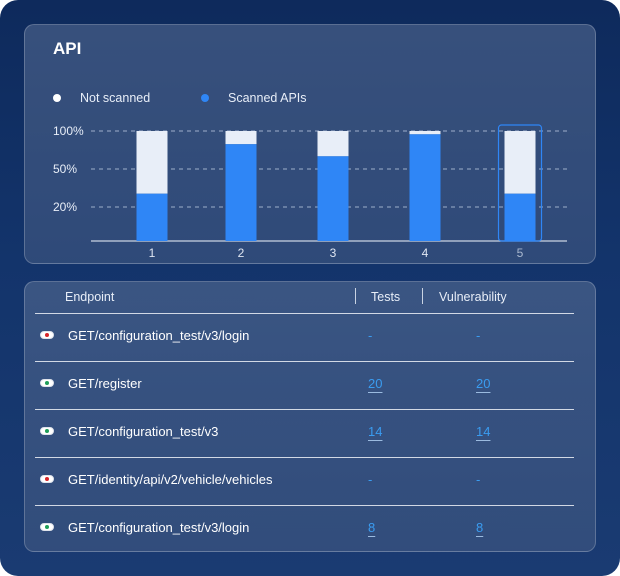 The image size is (620, 576). I want to click on chart-title: API, so click(67, 48).